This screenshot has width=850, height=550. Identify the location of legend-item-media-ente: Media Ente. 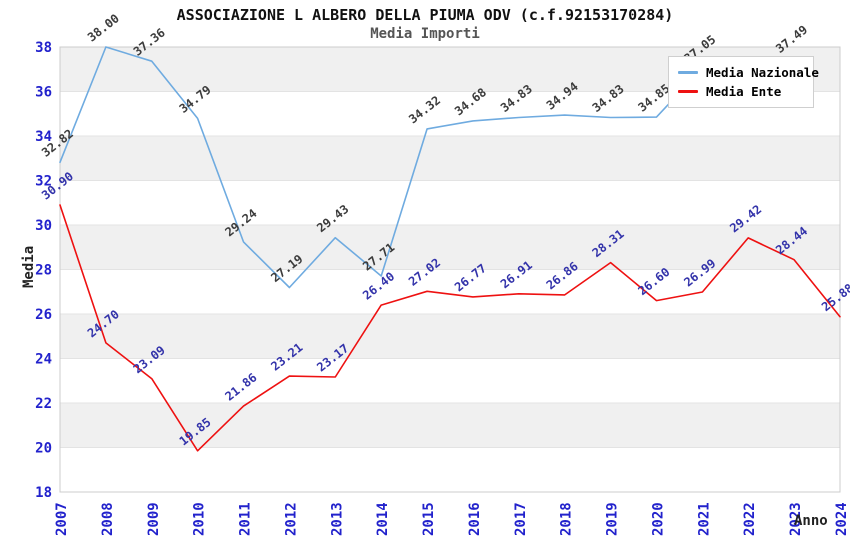
(741, 91).